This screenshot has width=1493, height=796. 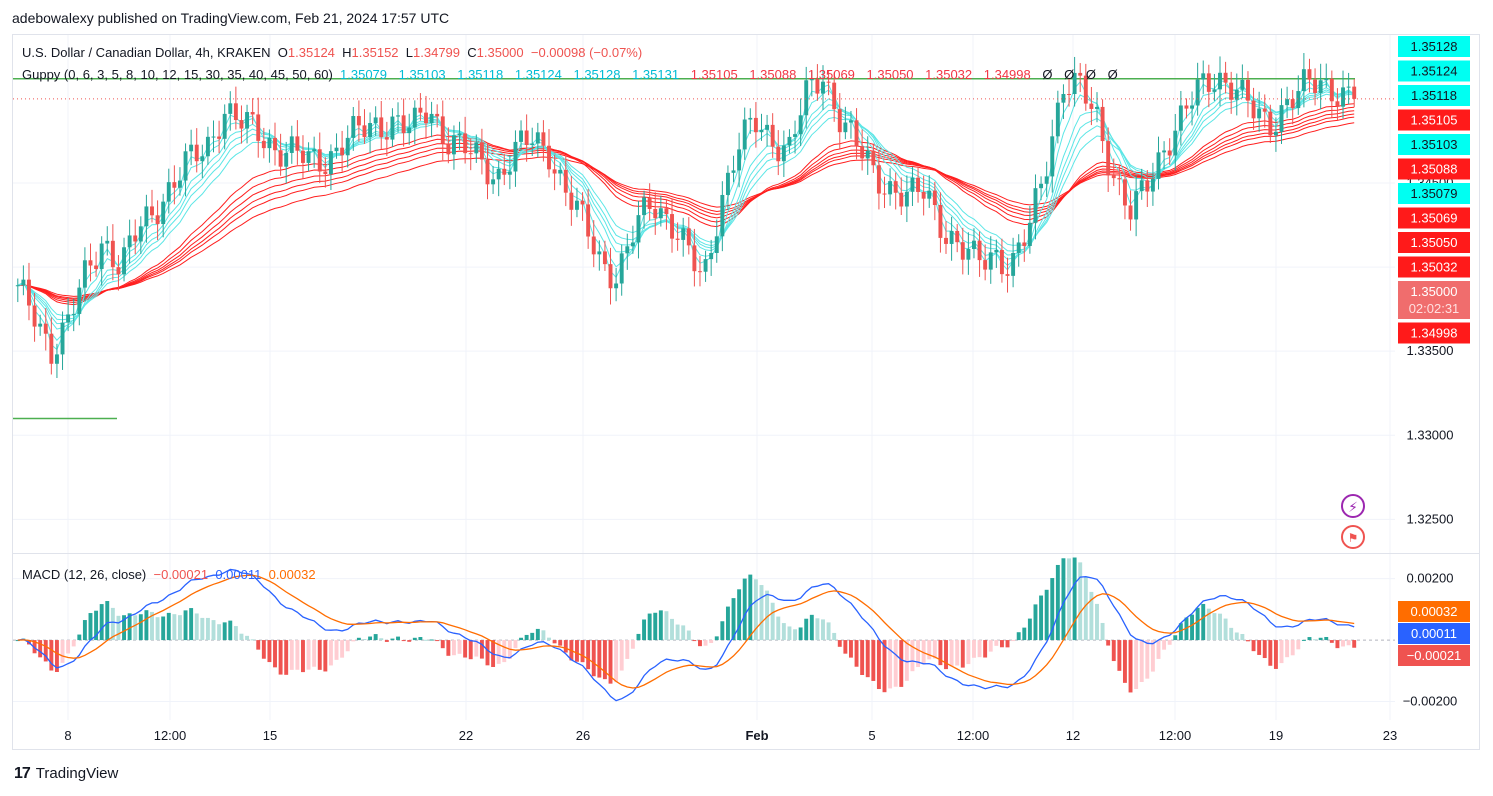 I want to click on price-badge, so click(x=1434, y=300).